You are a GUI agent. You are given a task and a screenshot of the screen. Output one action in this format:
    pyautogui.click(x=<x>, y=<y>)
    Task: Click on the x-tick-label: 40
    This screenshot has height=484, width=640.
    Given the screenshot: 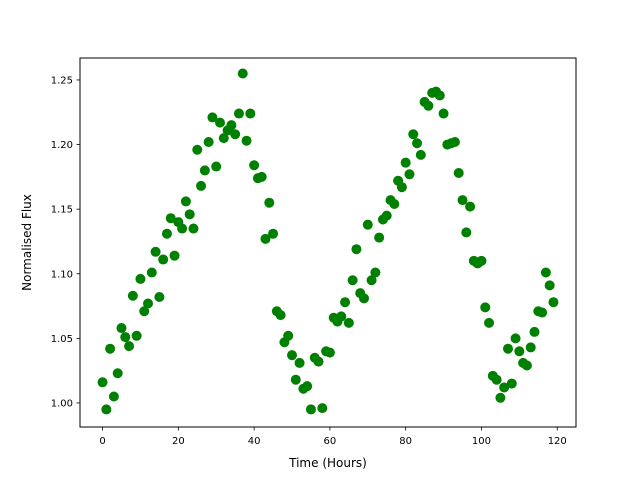 What is the action you would take?
    pyautogui.click(x=254, y=441)
    